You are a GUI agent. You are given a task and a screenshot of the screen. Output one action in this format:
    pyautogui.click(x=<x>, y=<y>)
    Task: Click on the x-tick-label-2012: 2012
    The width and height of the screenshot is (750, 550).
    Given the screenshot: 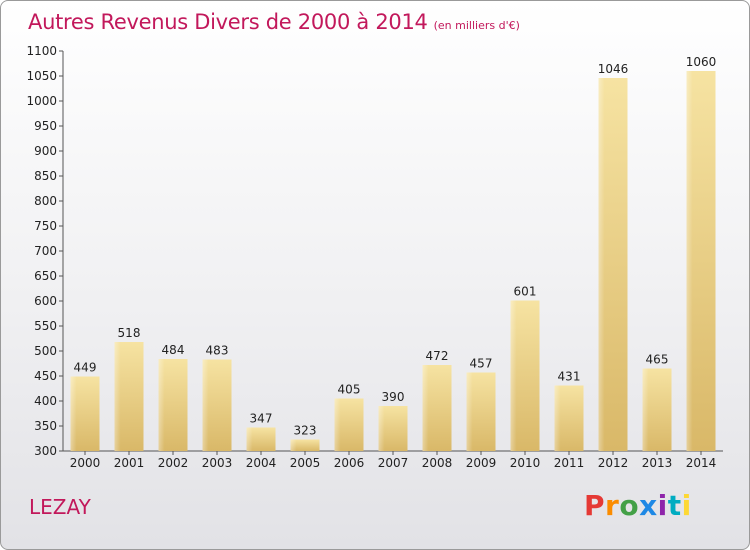 What is the action you would take?
    pyautogui.click(x=613, y=463)
    